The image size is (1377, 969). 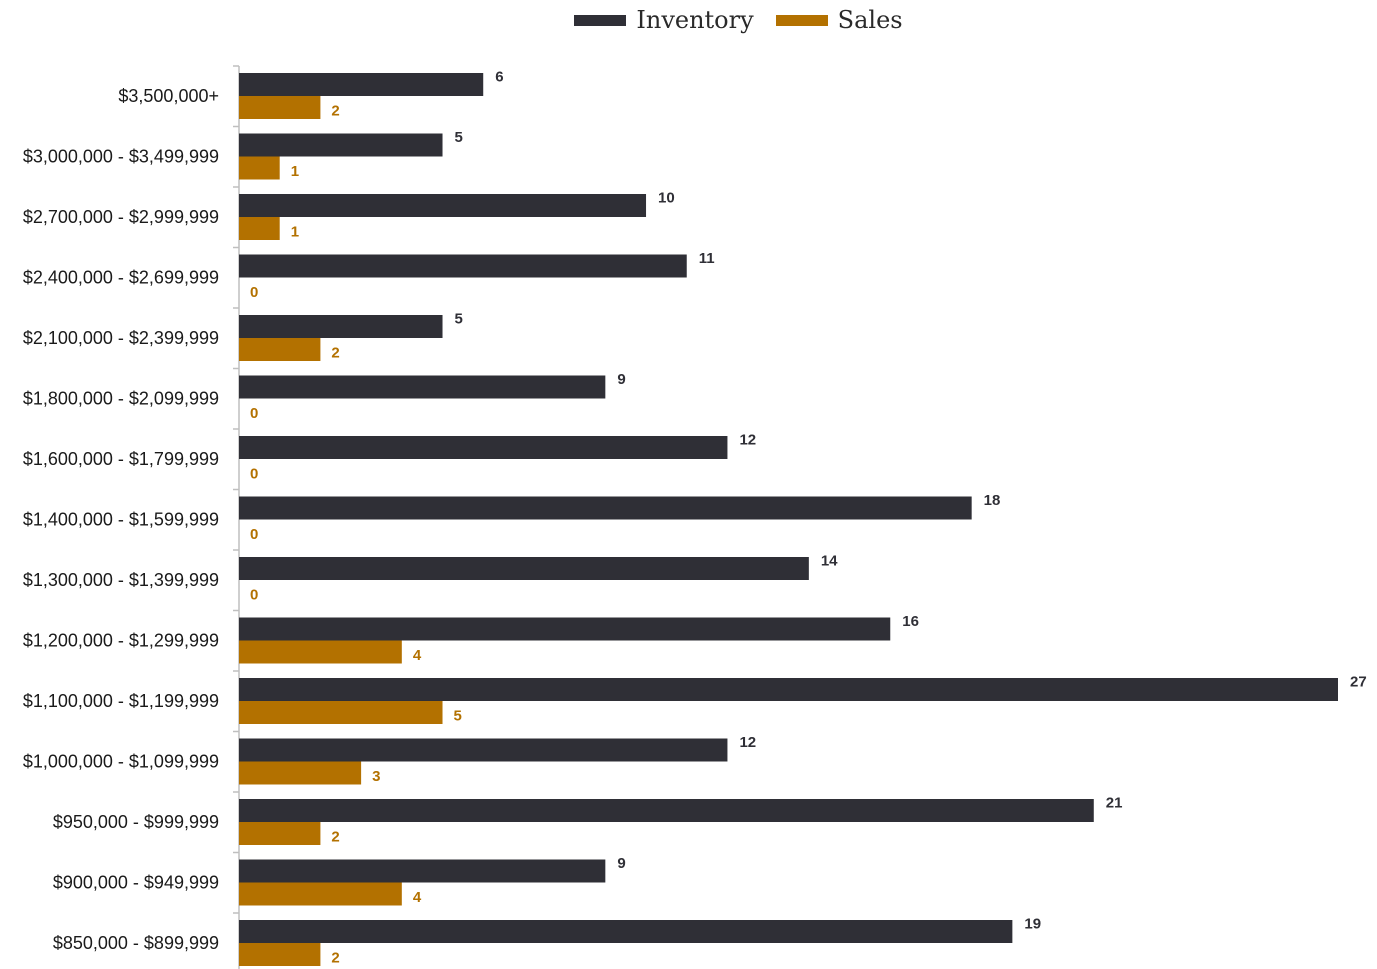 I want to click on legend: Inventory Sales, so click(x=688, y=20).